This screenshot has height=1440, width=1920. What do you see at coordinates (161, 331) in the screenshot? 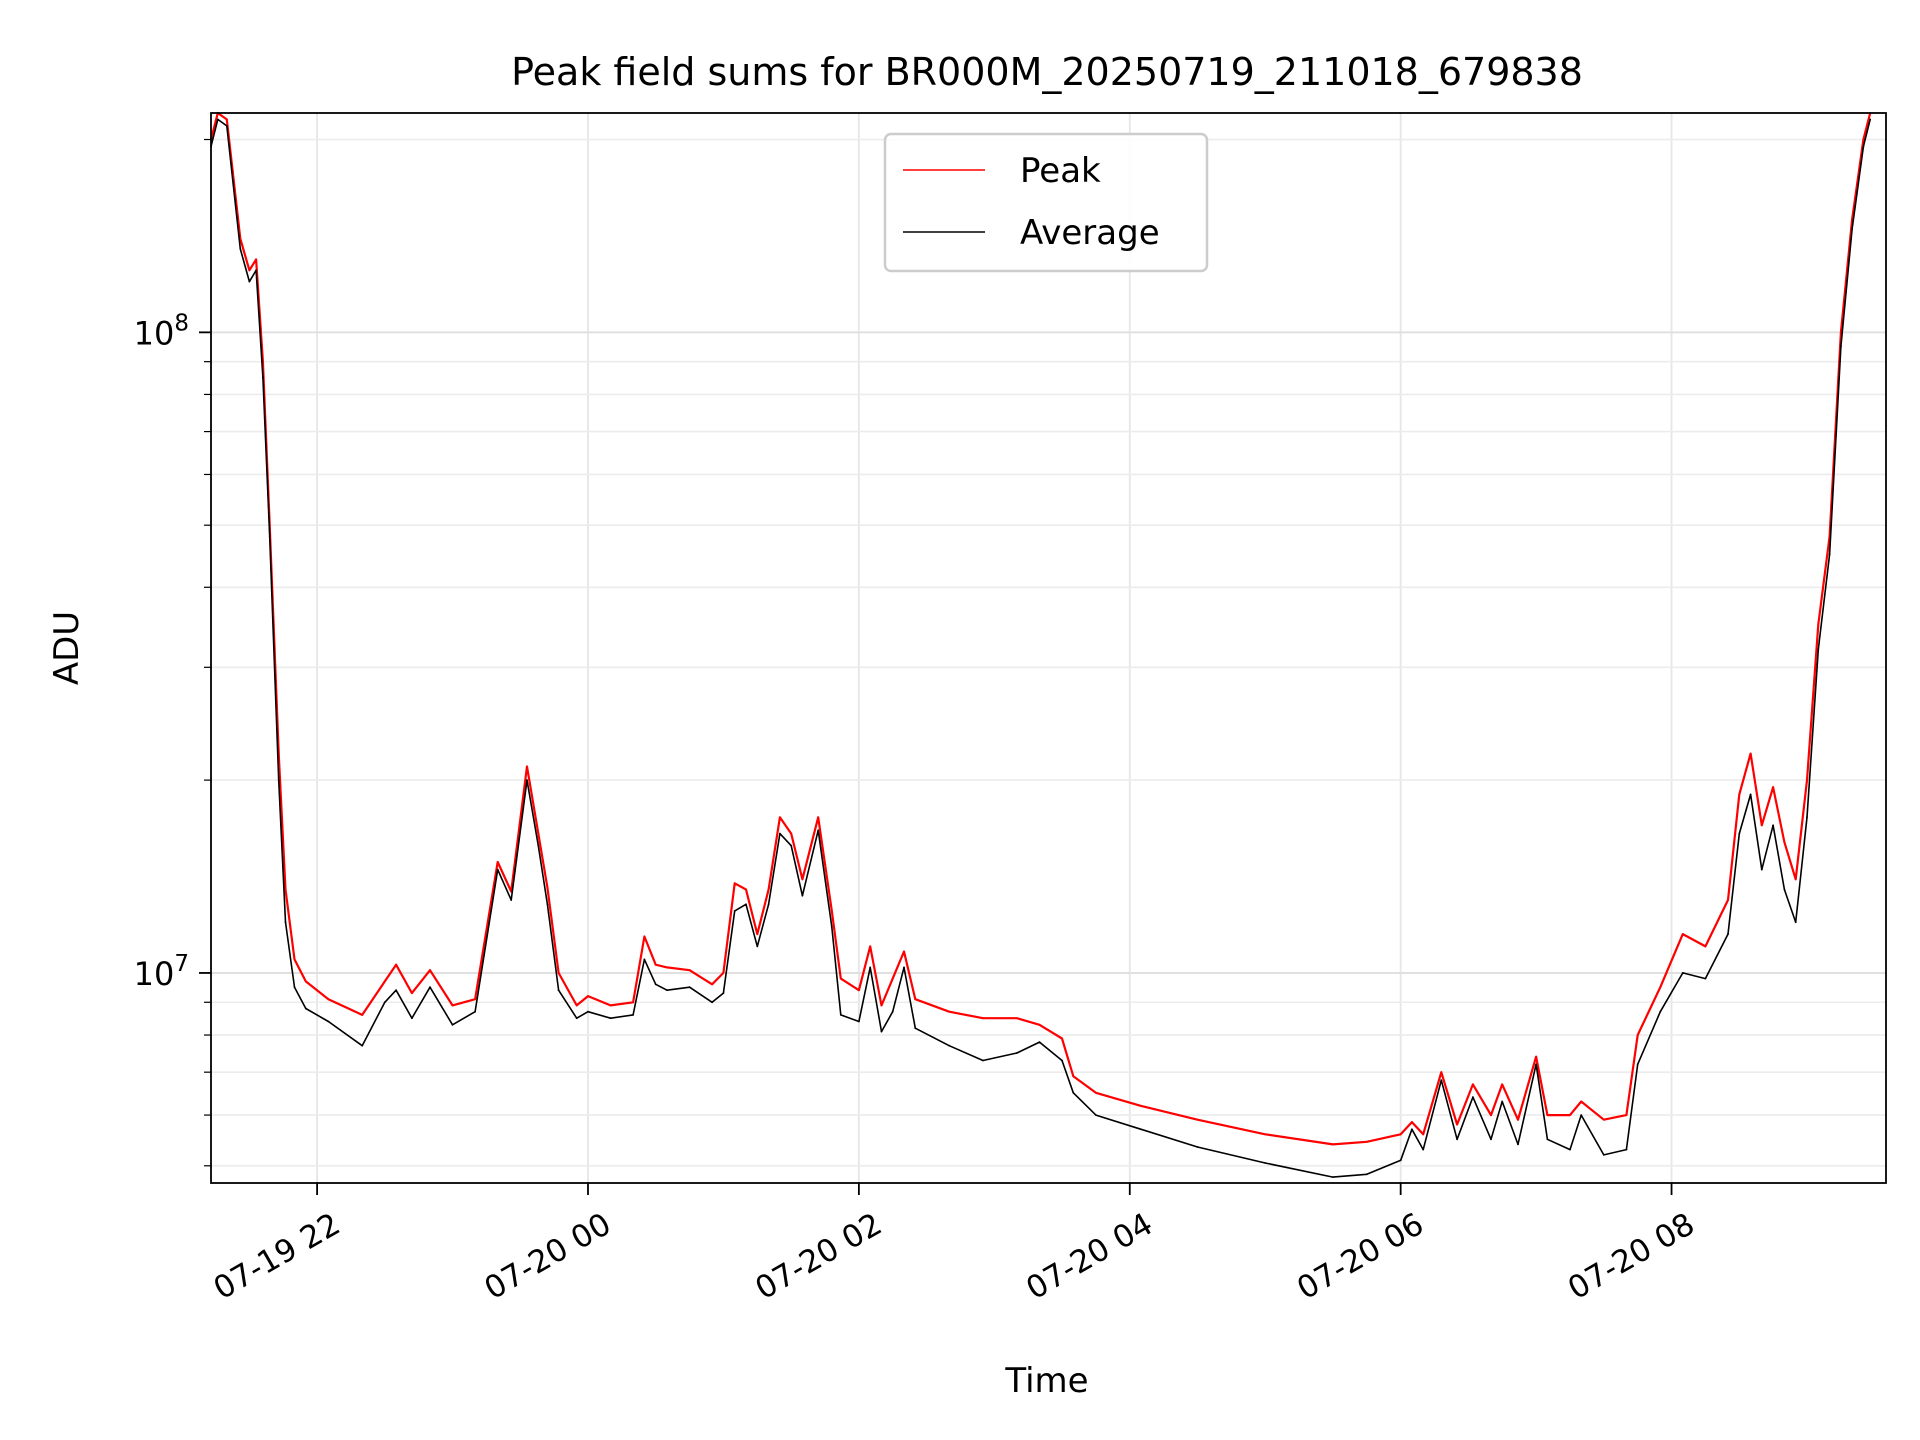
I see `y-tick-label: 10⁸` at bounding box center [161, 331].